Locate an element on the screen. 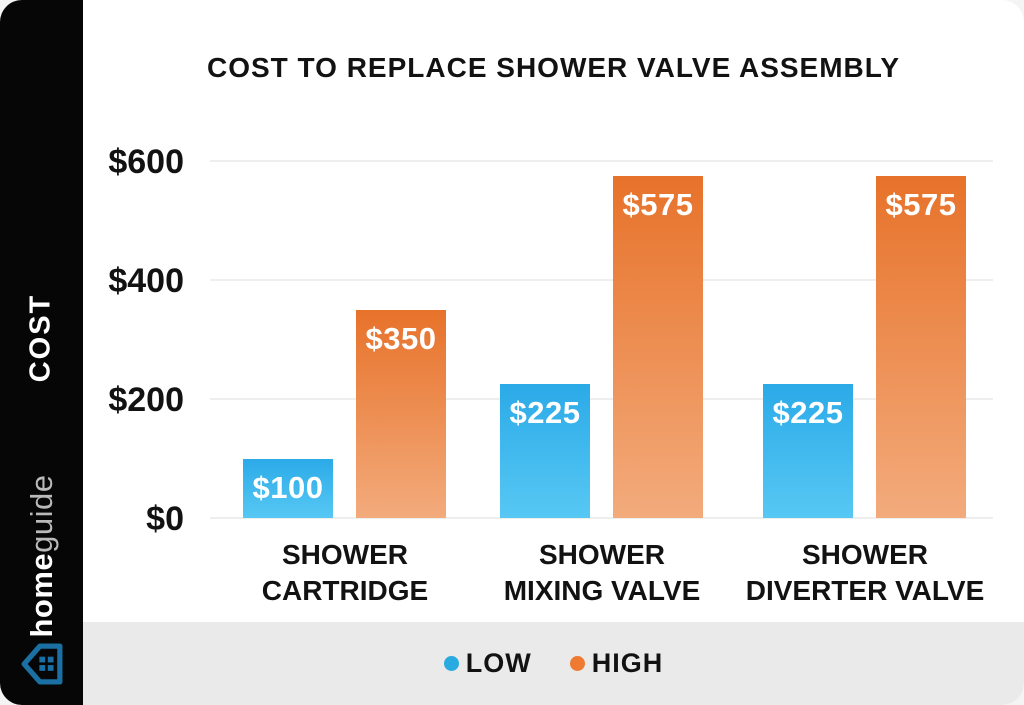 Image resolution: width=1024 pixels, height=705 pixels. y-tick-label: $400 is located at coordinates (146, 281).